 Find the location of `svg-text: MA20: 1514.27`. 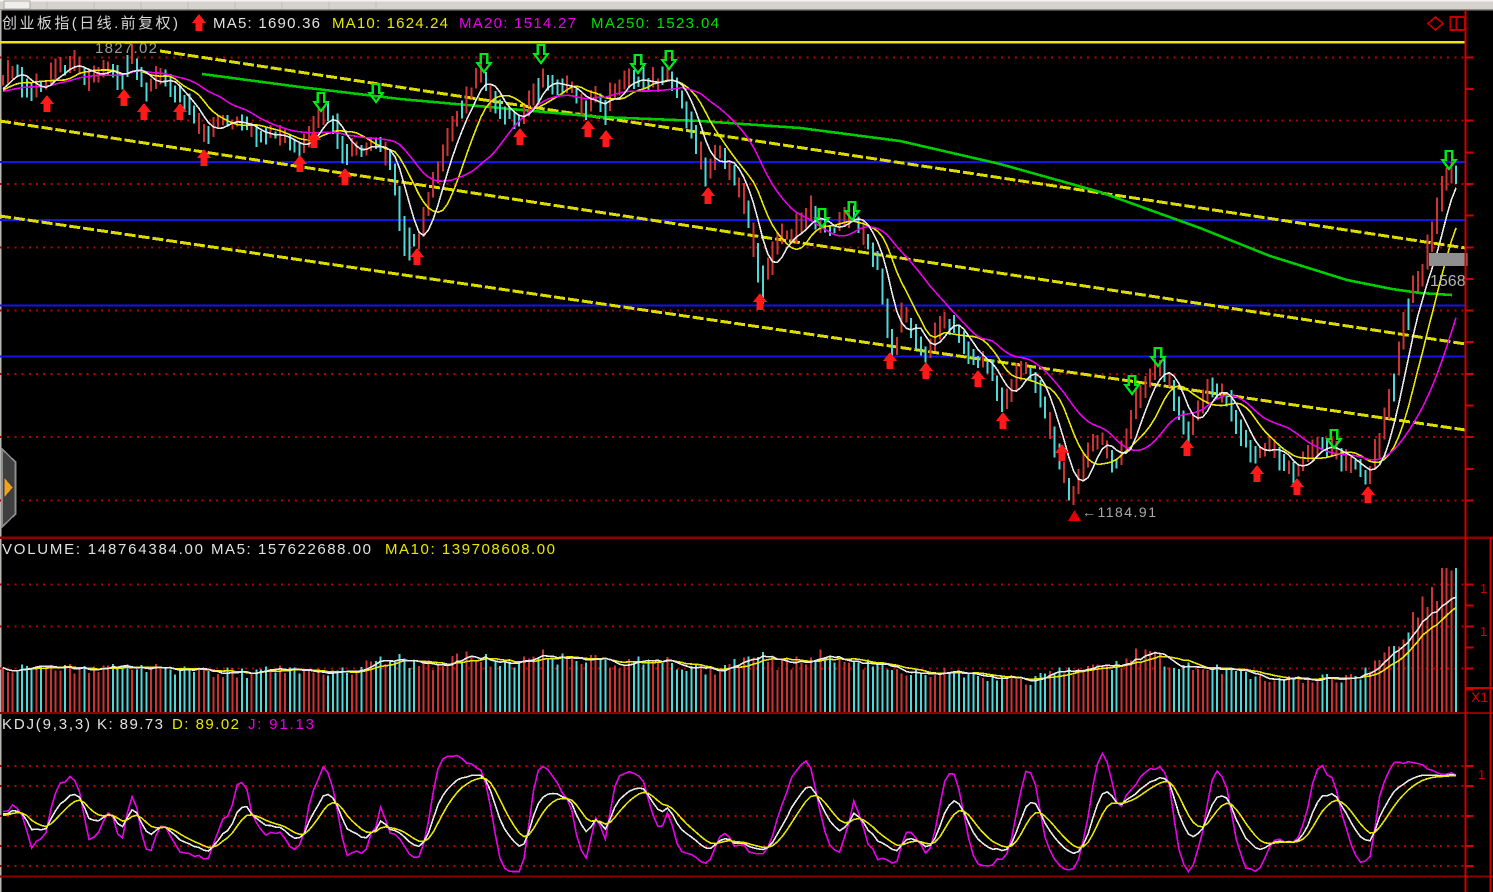

svg-text: MA20: 1514.27 is located at coordinates (517, 23).